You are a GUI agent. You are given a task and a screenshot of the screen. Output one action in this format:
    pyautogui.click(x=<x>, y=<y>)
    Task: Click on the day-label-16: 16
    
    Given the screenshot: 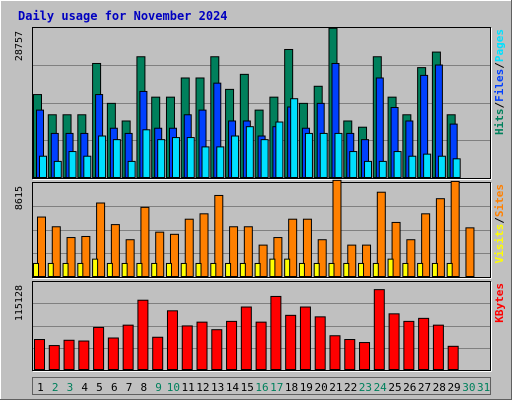 What is the action you would take?
    pyautogui.click(x=261, y=387)
    